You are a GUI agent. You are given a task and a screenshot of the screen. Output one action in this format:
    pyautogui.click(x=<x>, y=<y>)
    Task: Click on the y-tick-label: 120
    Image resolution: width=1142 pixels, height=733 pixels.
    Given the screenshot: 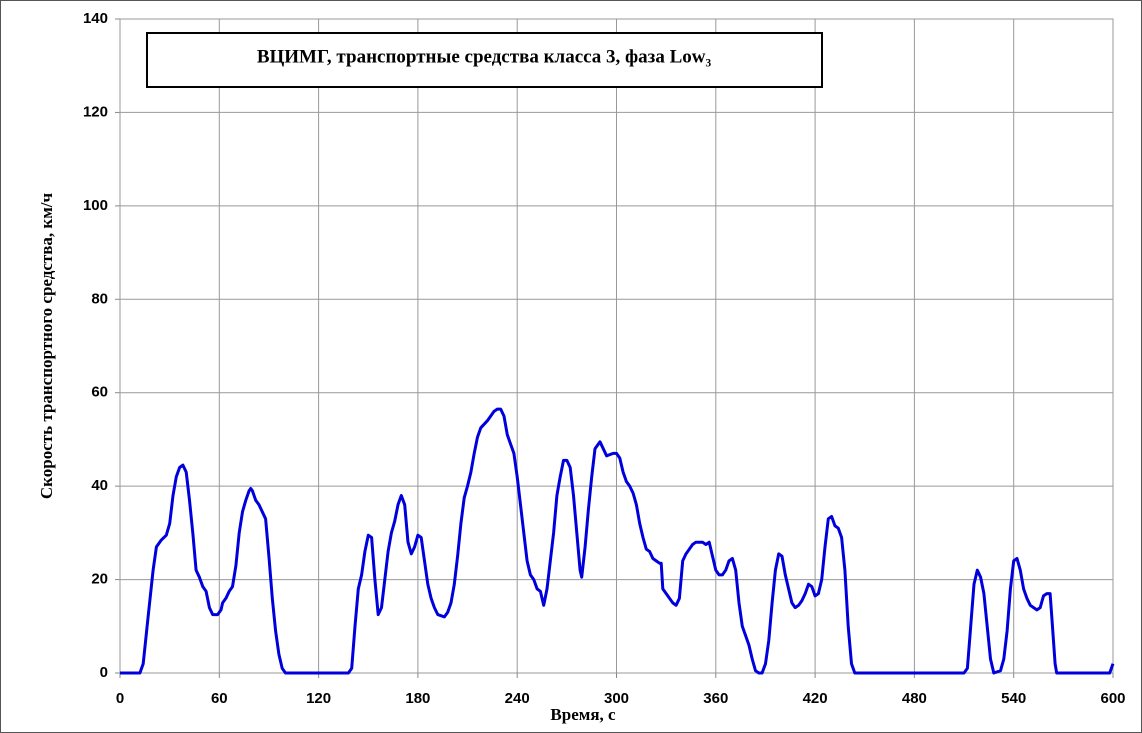 What is the action you would take?
    pyautogui.click(x=95, y=111)
    